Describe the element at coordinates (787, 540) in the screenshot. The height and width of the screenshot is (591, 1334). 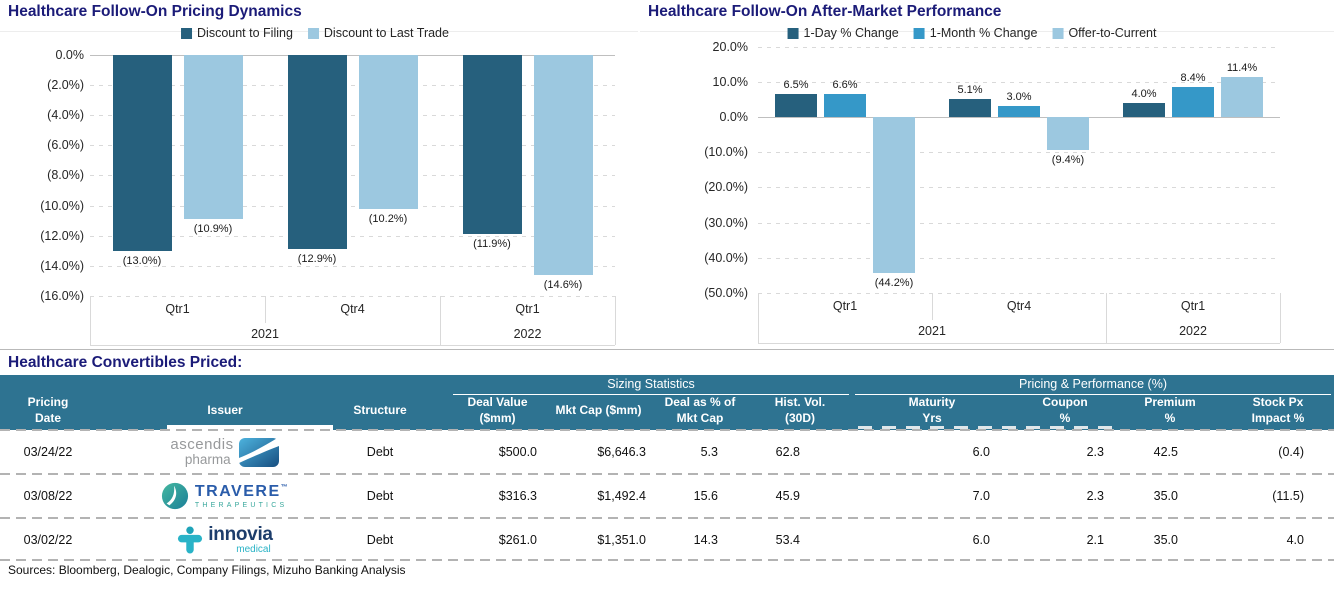
I see `hist-vol-cell: 53.4` at that location.